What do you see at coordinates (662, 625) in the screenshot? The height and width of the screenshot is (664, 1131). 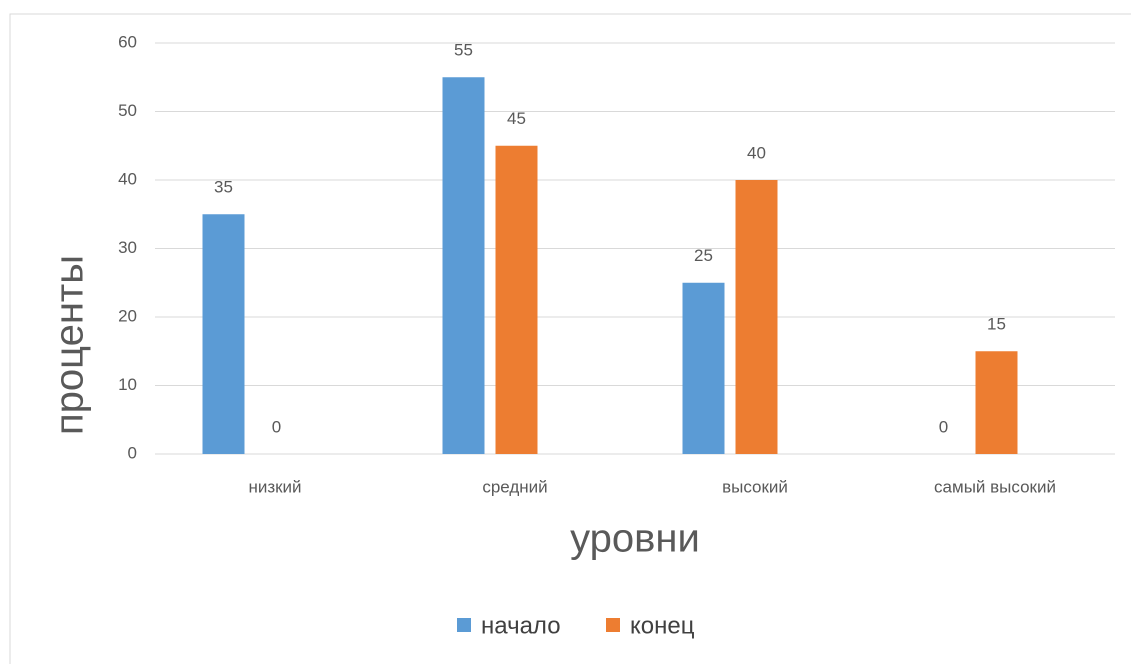 I see `legend-label: конец` at bounding box center [662, 625].